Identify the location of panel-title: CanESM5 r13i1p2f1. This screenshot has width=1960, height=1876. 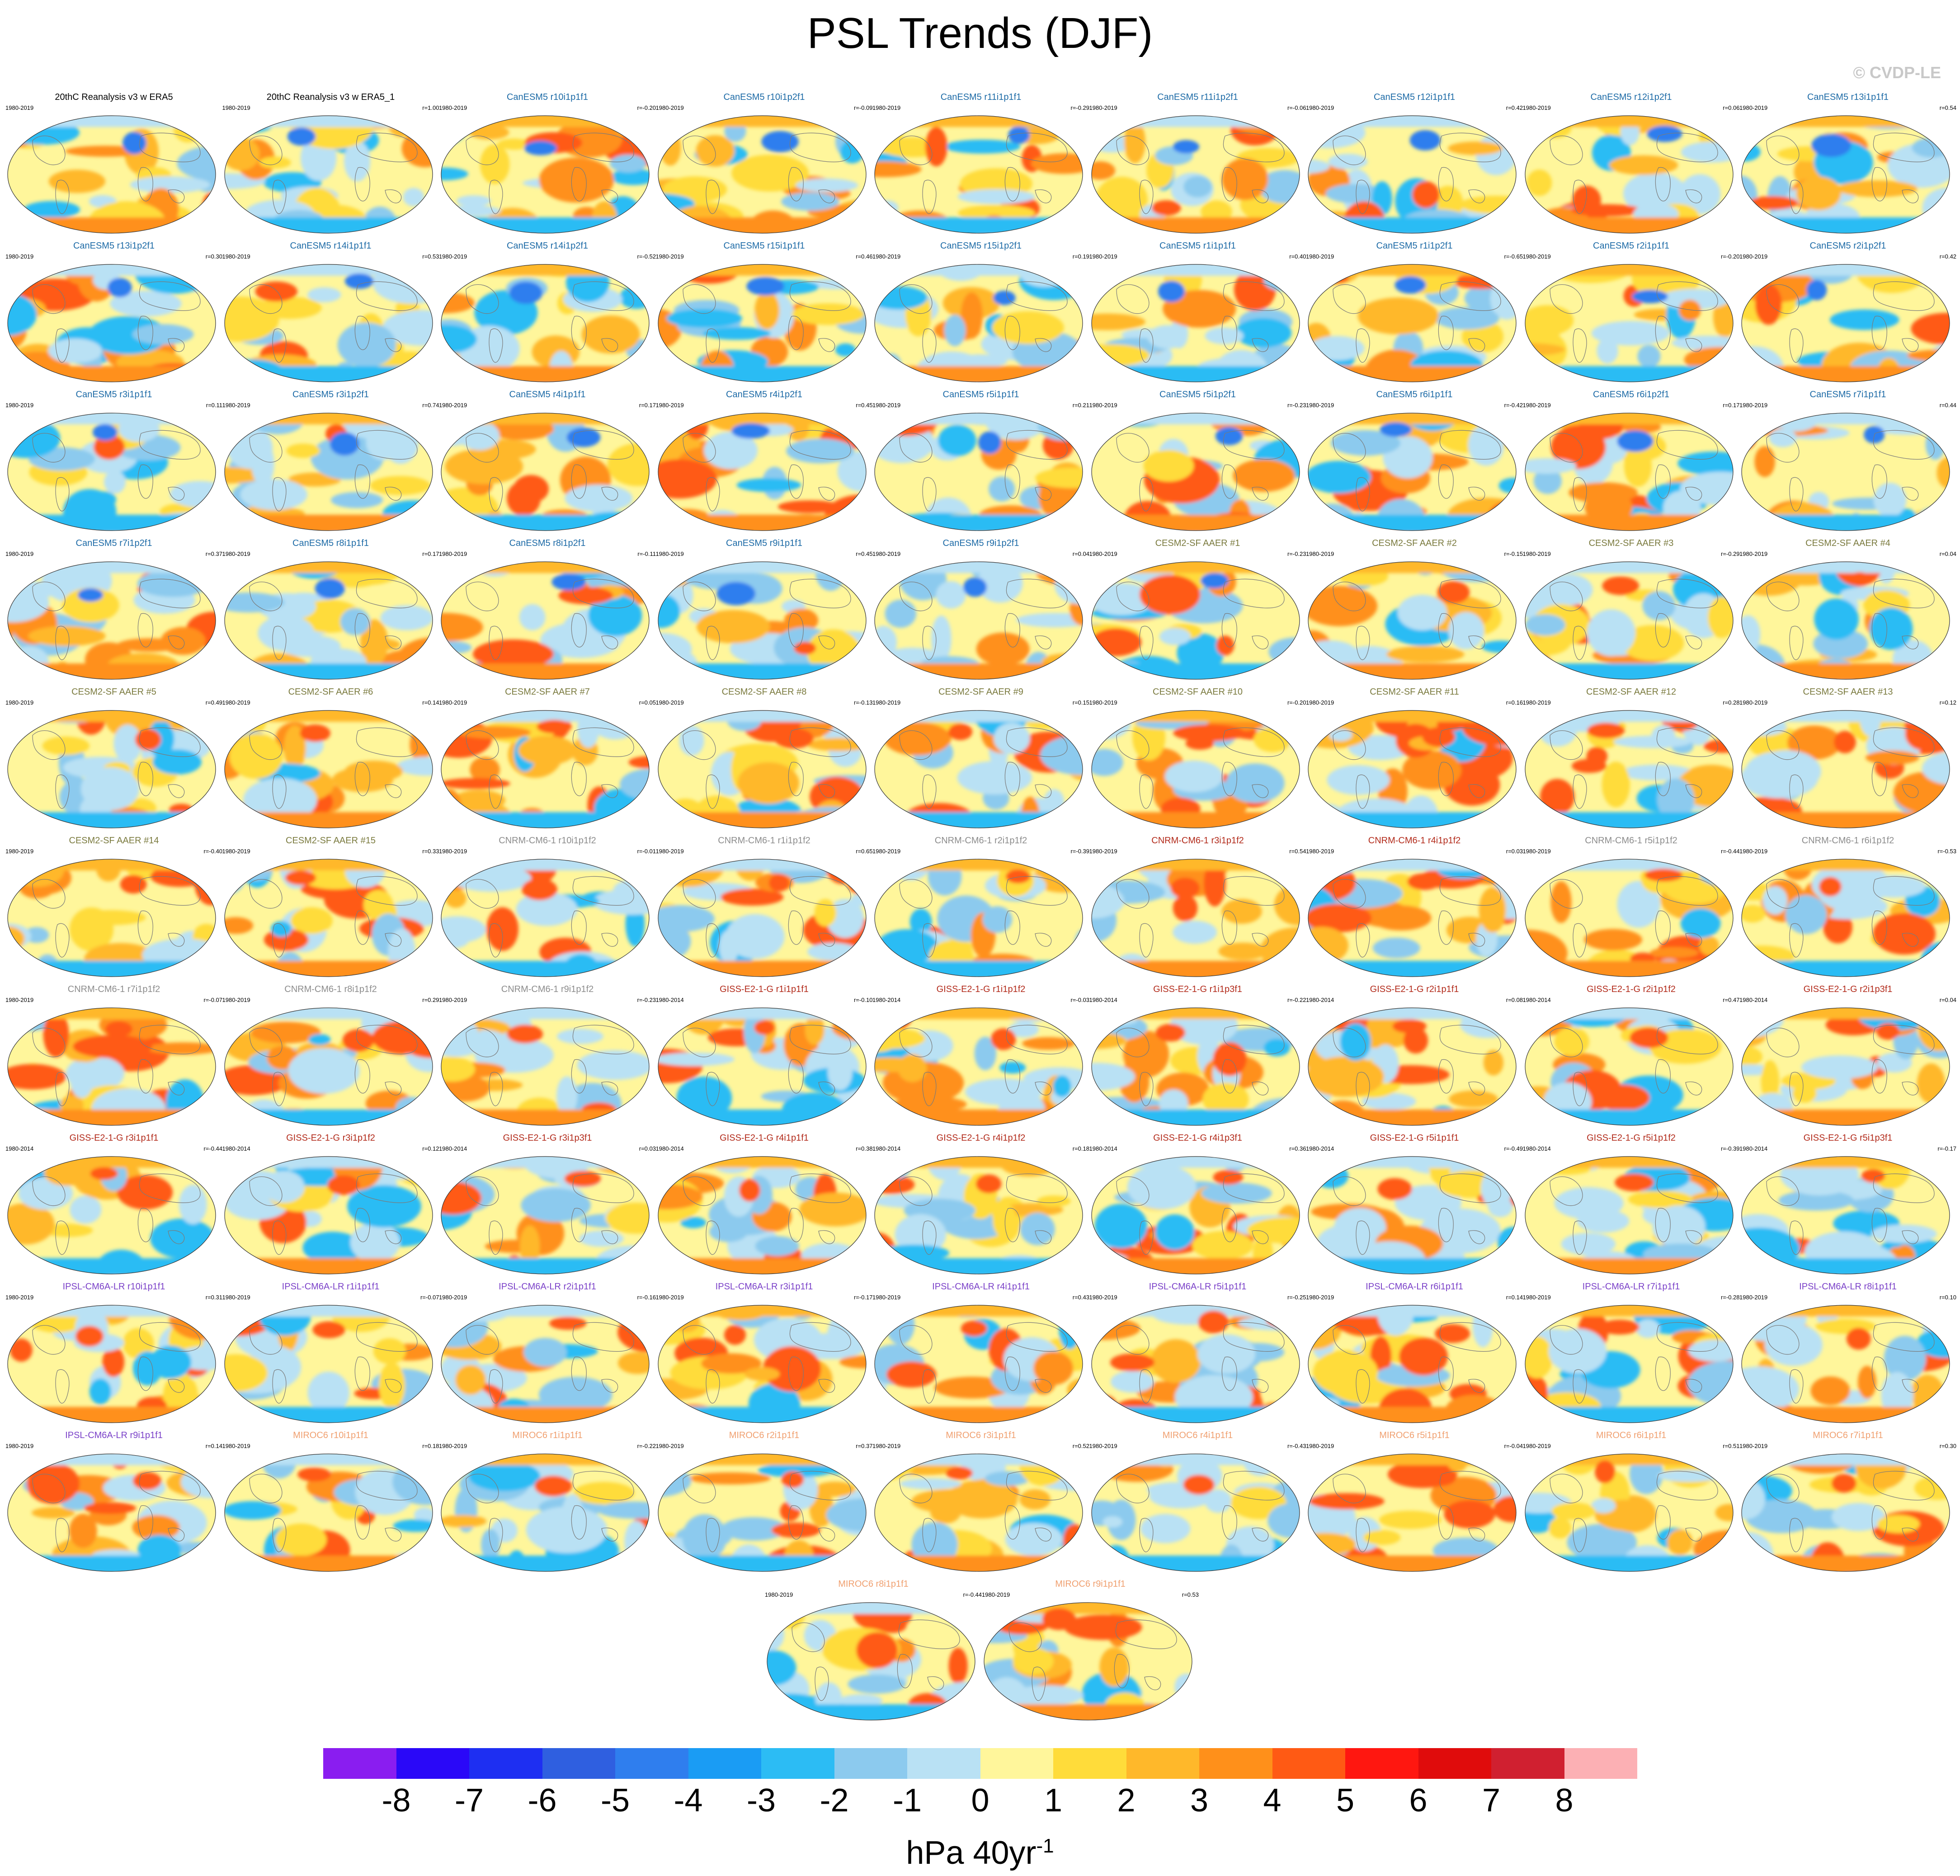
(114, 246).